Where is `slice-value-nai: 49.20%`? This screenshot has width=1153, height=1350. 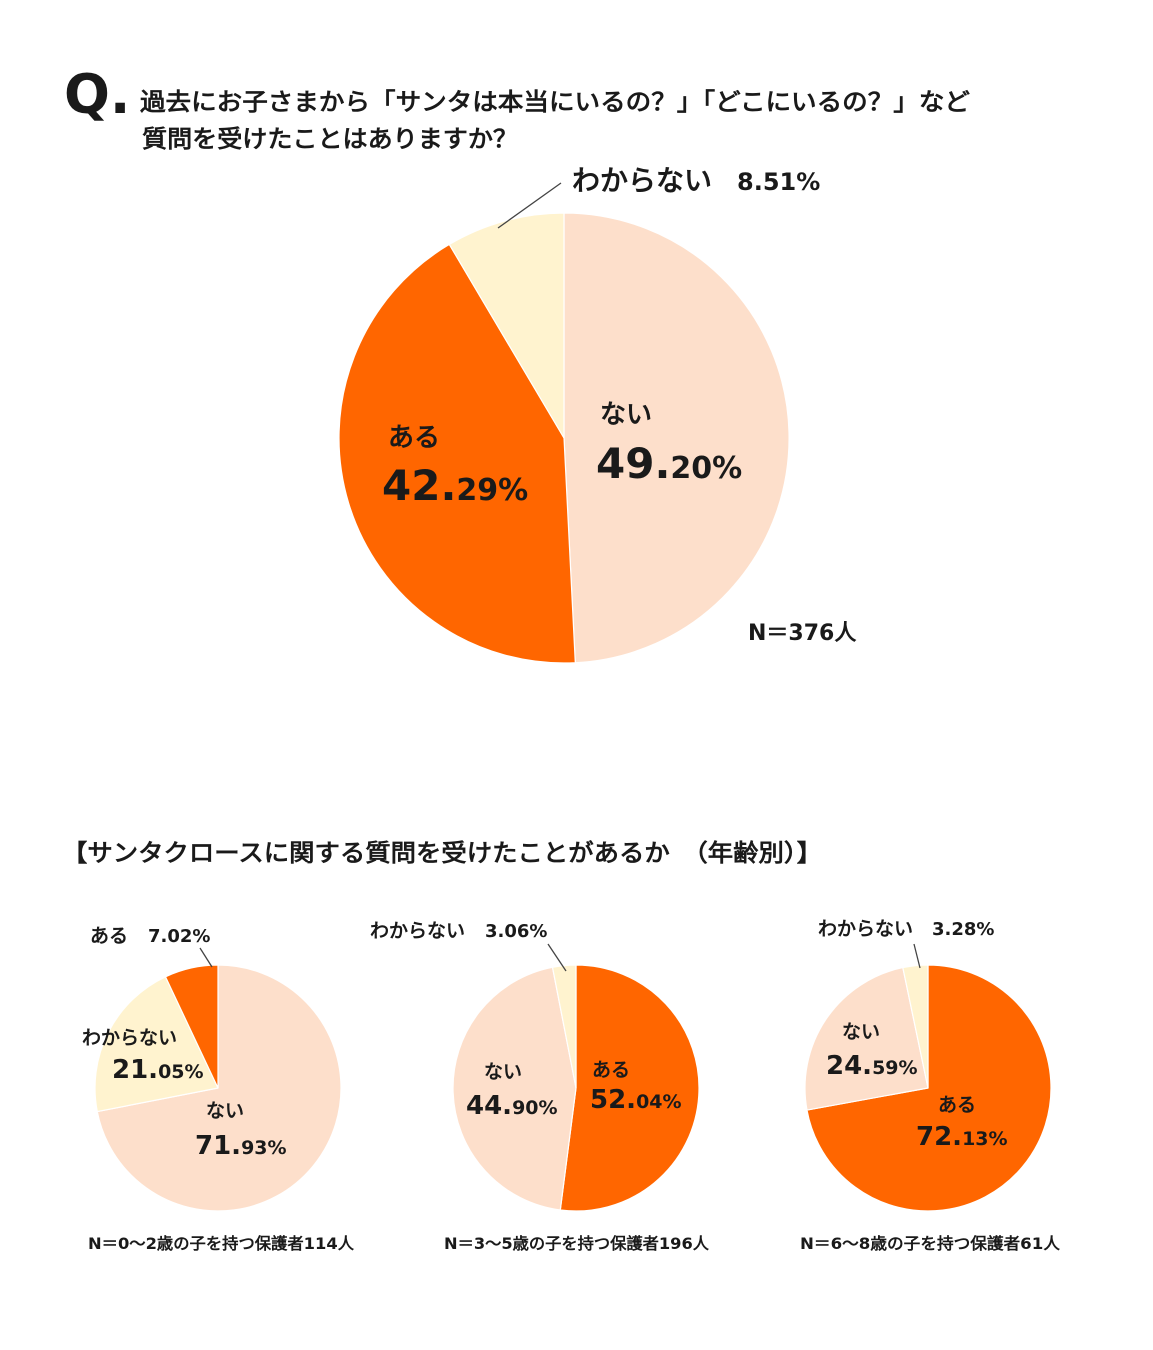
slice-value-nai: 49.20% is located at coordinates (669, 463).